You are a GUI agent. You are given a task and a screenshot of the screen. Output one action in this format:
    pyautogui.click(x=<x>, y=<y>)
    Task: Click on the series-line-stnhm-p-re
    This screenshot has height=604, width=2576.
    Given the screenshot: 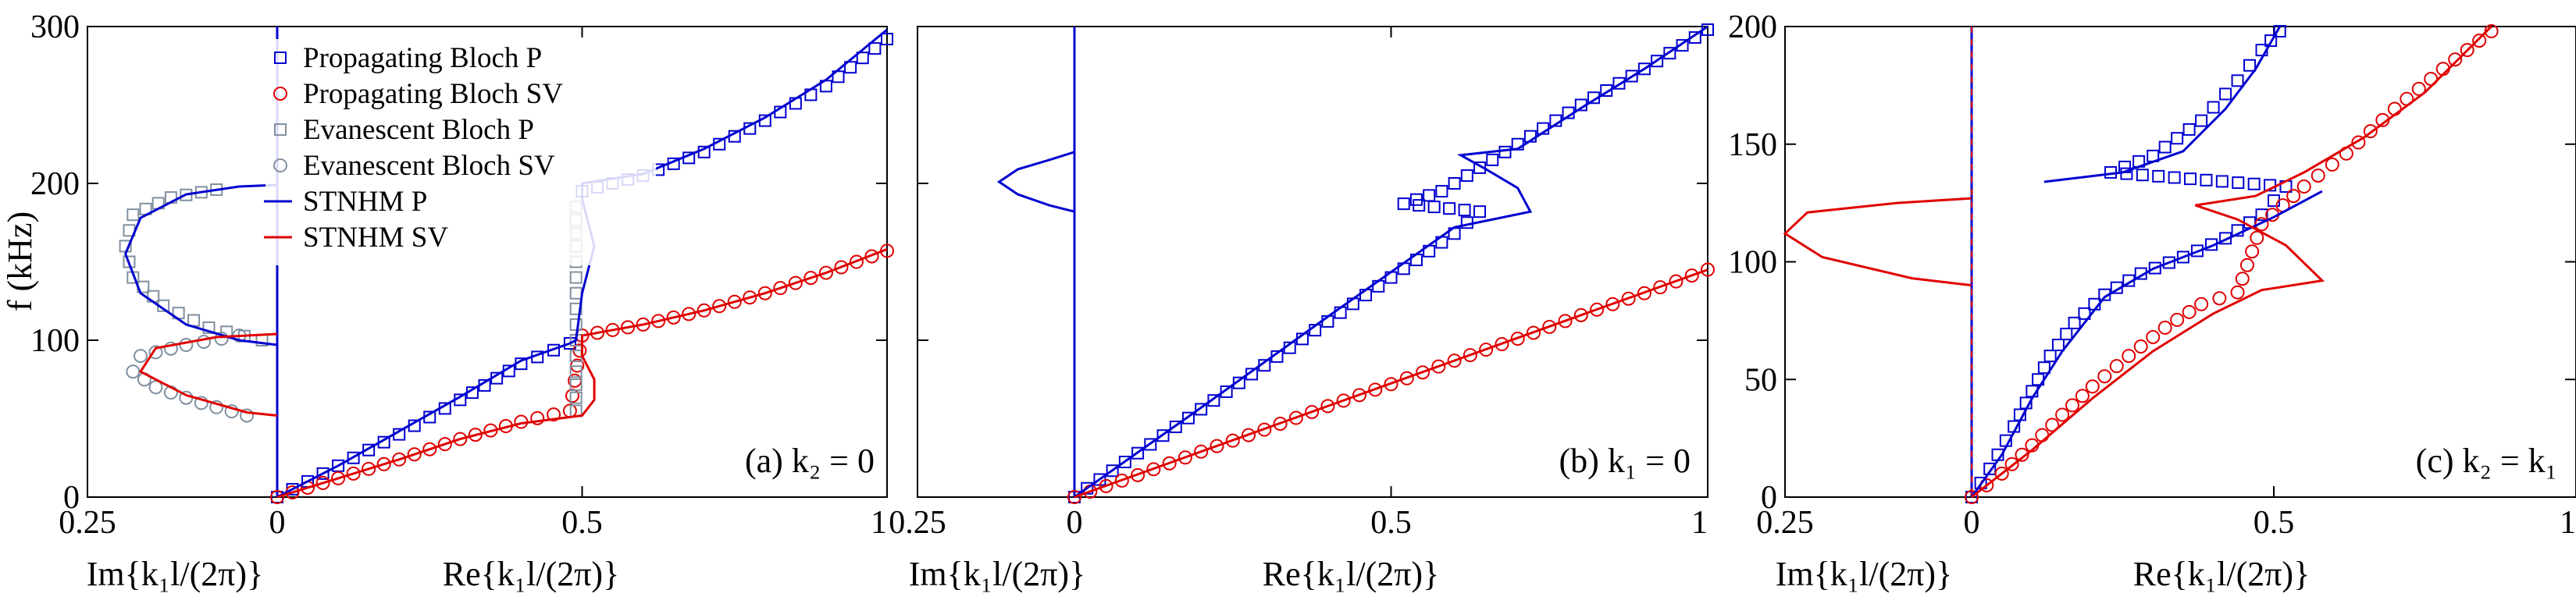 What is the action you would take?
    pyautogui.click(x=2146, y=344)
    